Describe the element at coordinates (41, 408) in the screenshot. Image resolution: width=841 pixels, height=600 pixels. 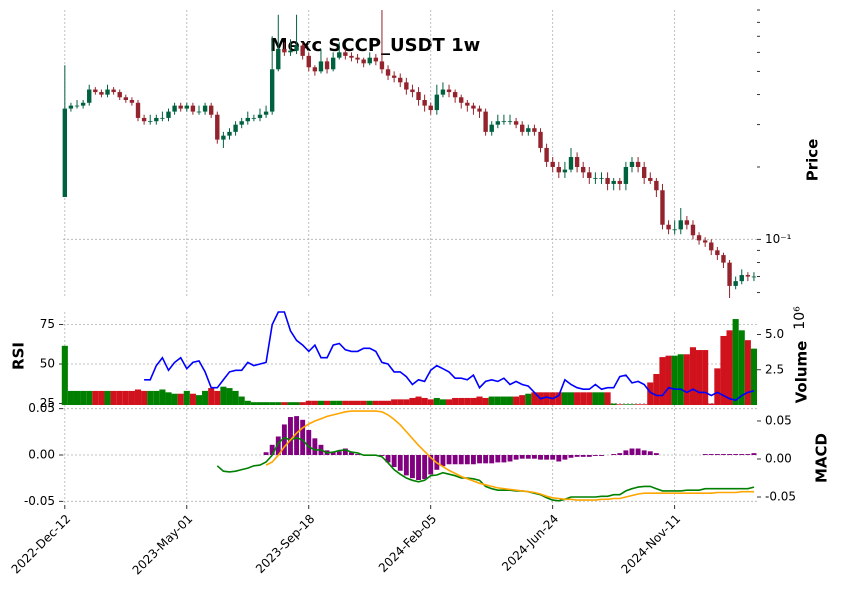
I see `macd-tick-label: 0.05` at that location.